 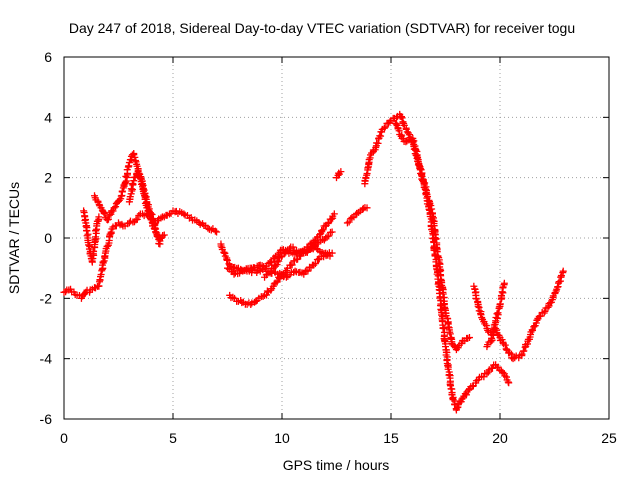 What do you see at coordinates (500, 438) in the screenshot?
I see `x-tick-label: 20` at bounding box center [500, 438].